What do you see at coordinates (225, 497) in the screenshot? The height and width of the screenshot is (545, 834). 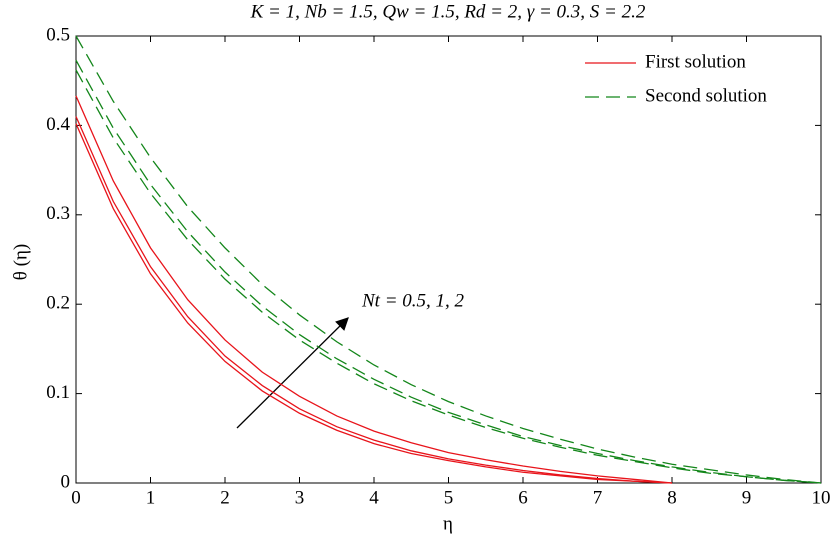 I see `x-tick-label: 2` at bounding box center [225, 497].